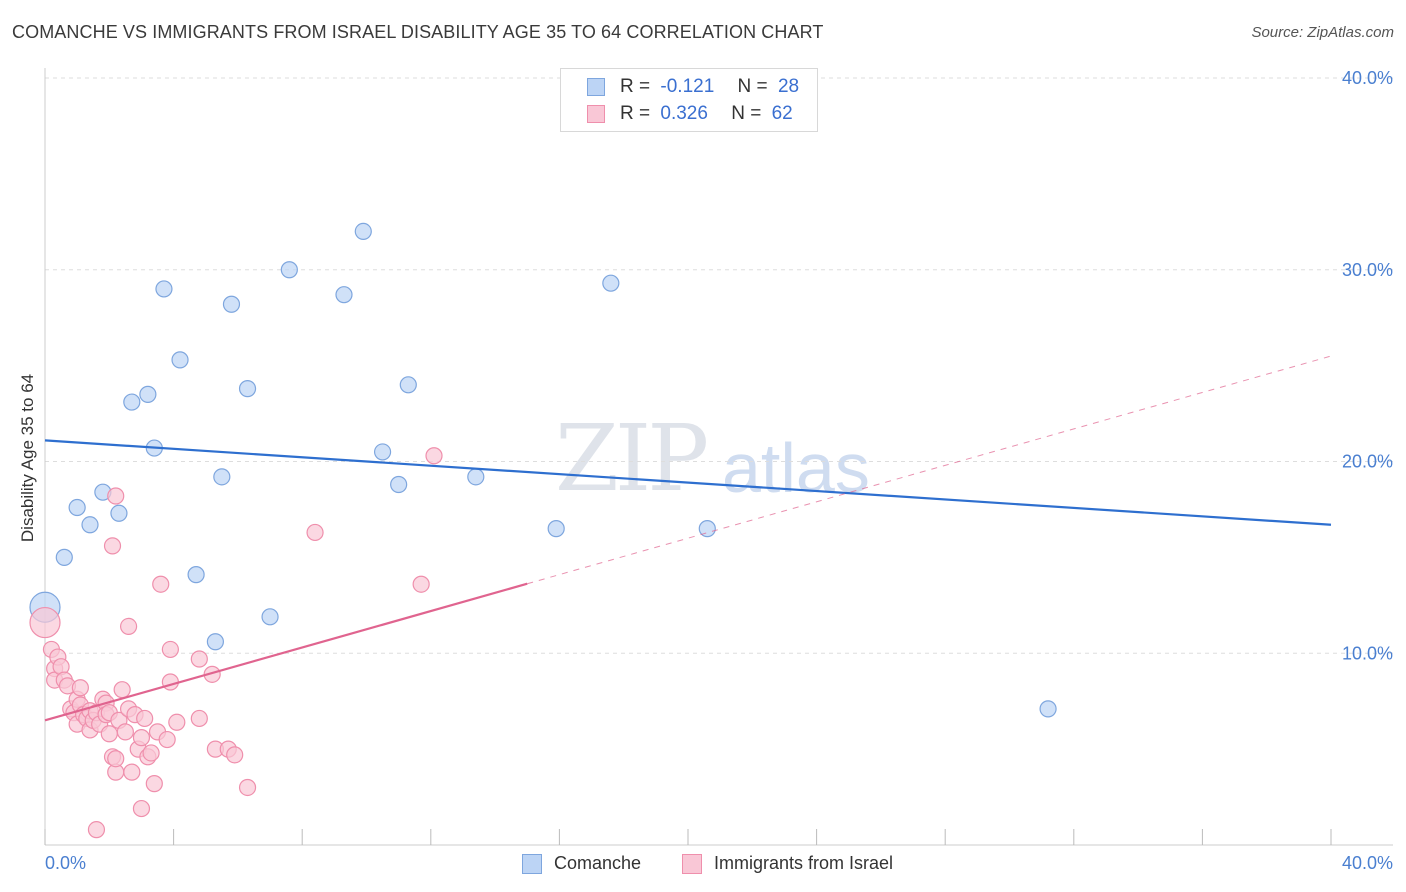 The width and height of the screenshot is (1406, 892). What do you see at coordinates (65, 863) in the screenshot?
I see `x-tick-label-left: 0.0%` at bounding box center [65, 863].